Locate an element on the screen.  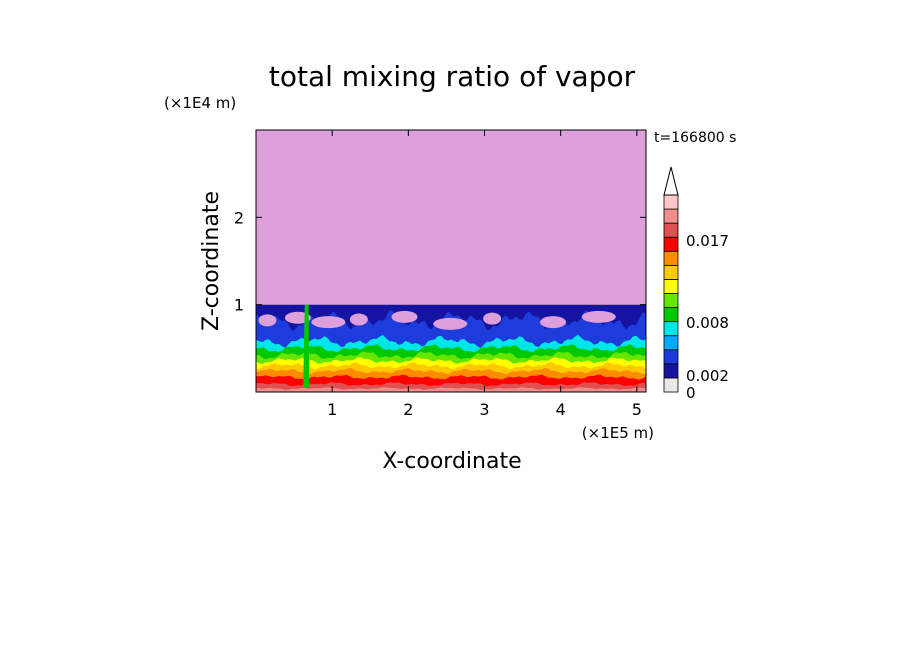
convective-plume is located at coordinates (306, 346).